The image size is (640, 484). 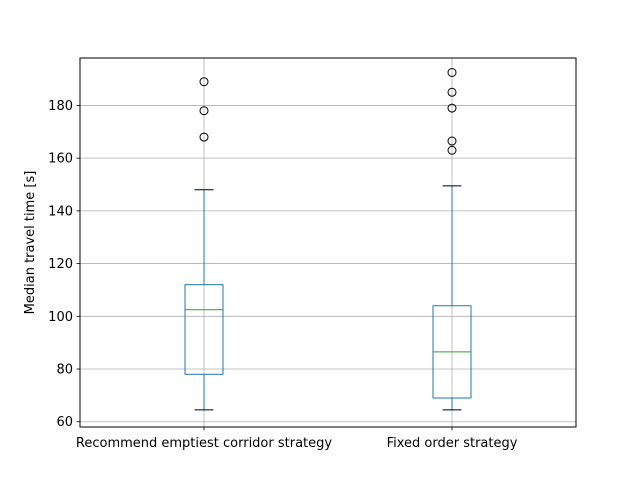 I want to click on y-tick-label: 140, so click(x=60, y=211).